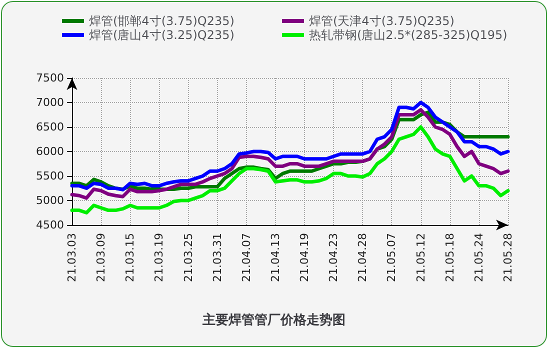 The width and height of the screenshot is (550, 350). Describe the element at coordinates (363, 257) in the screenshot. I see `x-tick-label: 21.04.28` at that location.